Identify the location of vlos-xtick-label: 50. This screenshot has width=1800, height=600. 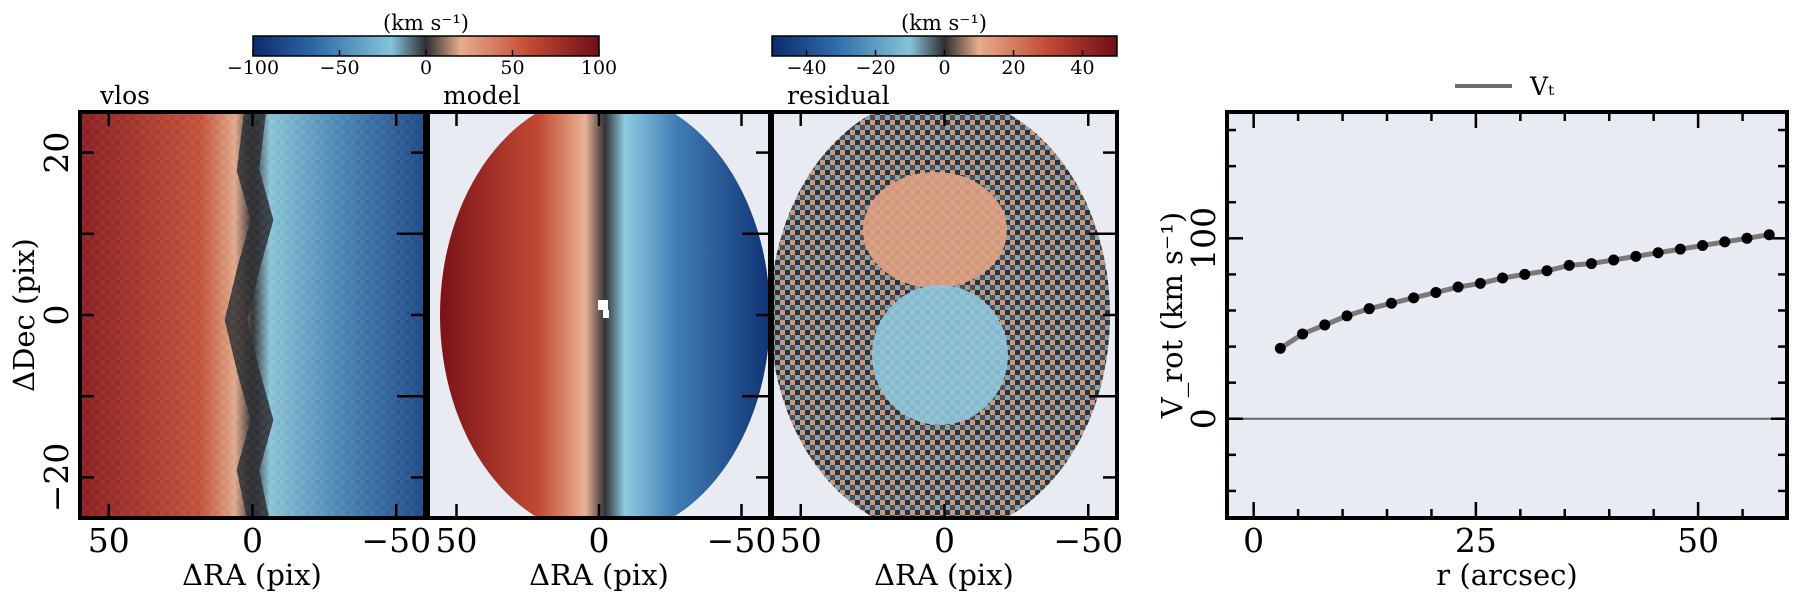
(109, 540).